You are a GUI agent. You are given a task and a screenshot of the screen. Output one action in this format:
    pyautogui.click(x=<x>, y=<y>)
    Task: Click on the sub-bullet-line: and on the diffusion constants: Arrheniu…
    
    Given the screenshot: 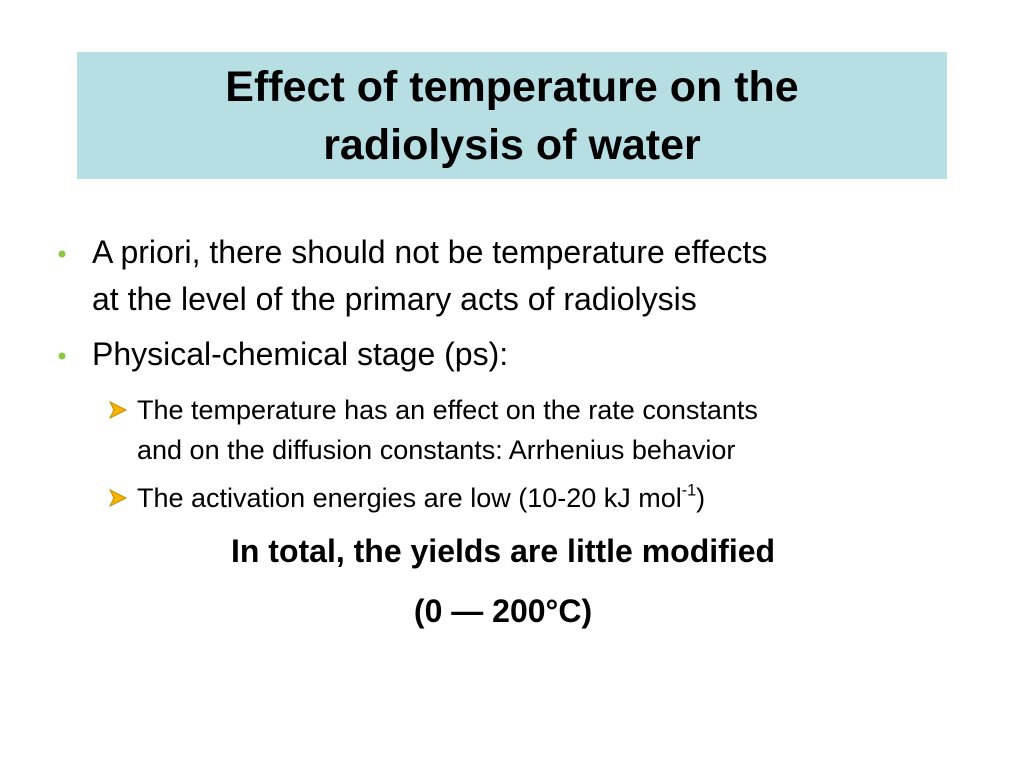 What is the action you would take?
    pyautogui.click(x=436, y=450)
    